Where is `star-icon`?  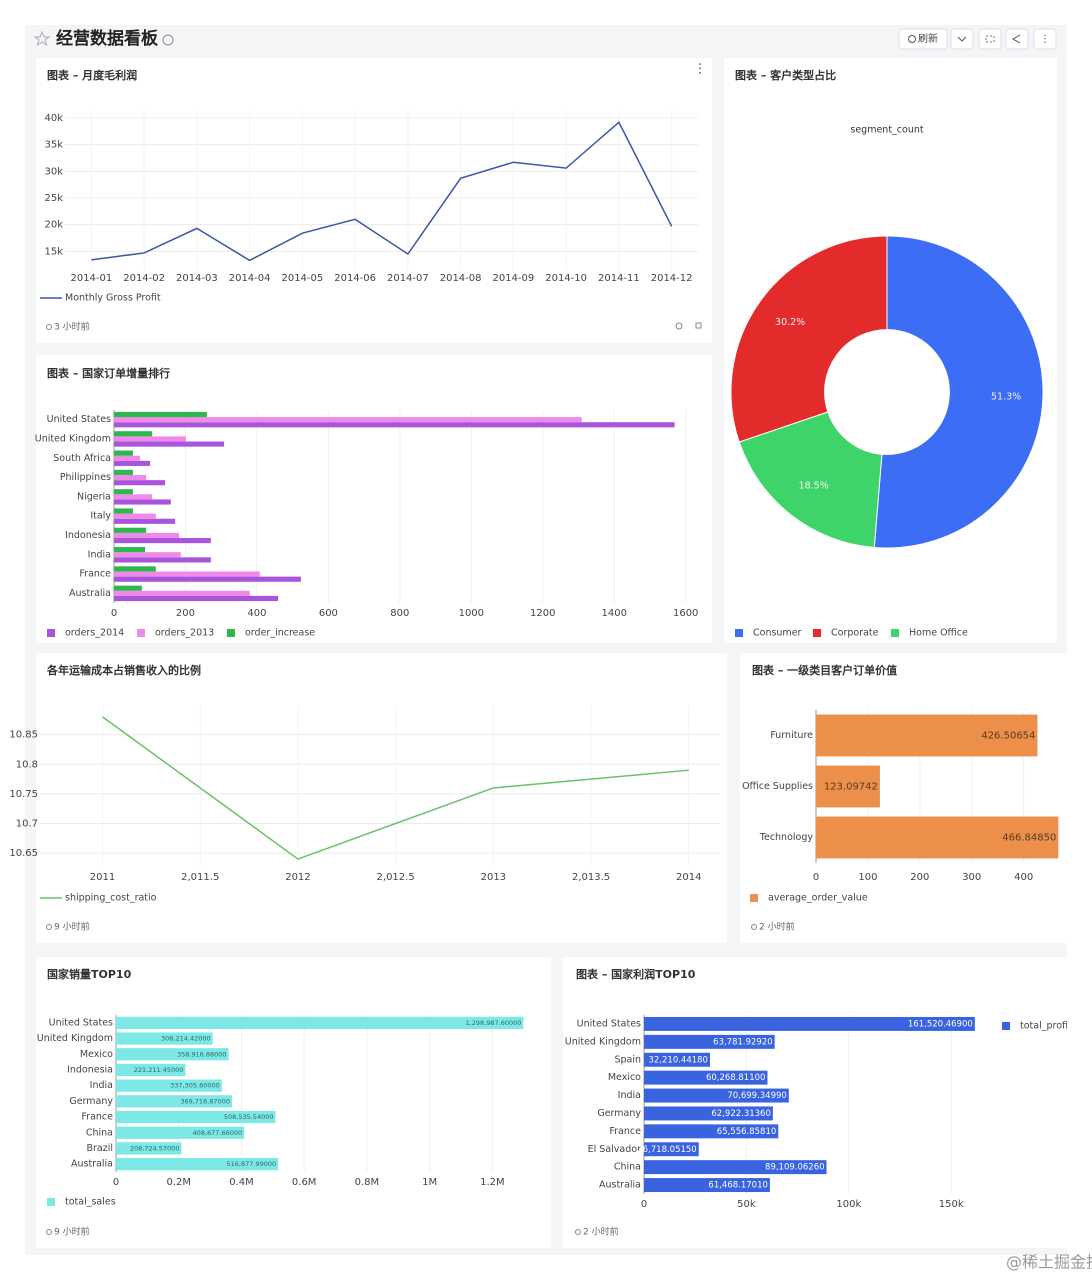
star-icon is located at coordinates (42, 38).